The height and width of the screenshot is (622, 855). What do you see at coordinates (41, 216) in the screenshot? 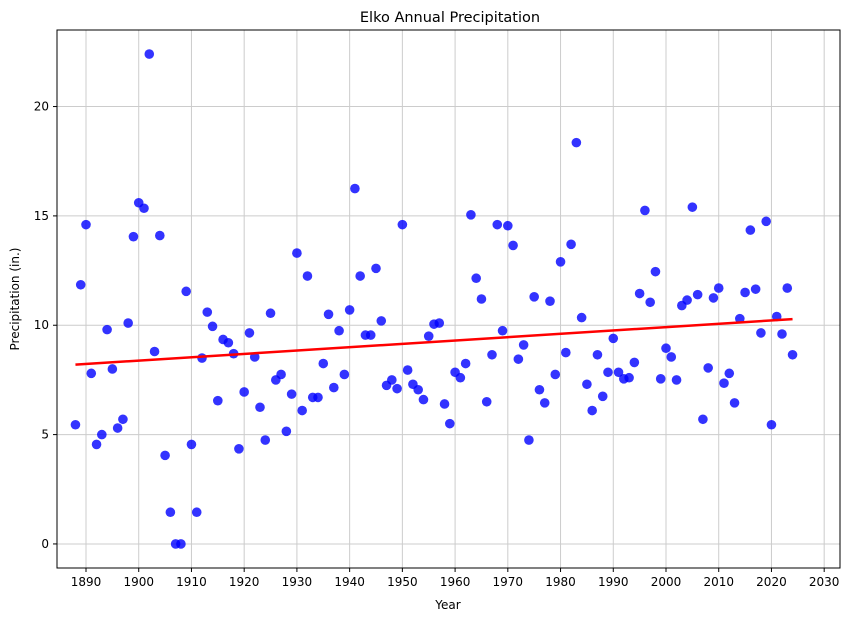
I see `y-tick-label: 15` at bounding box center [41, 216].